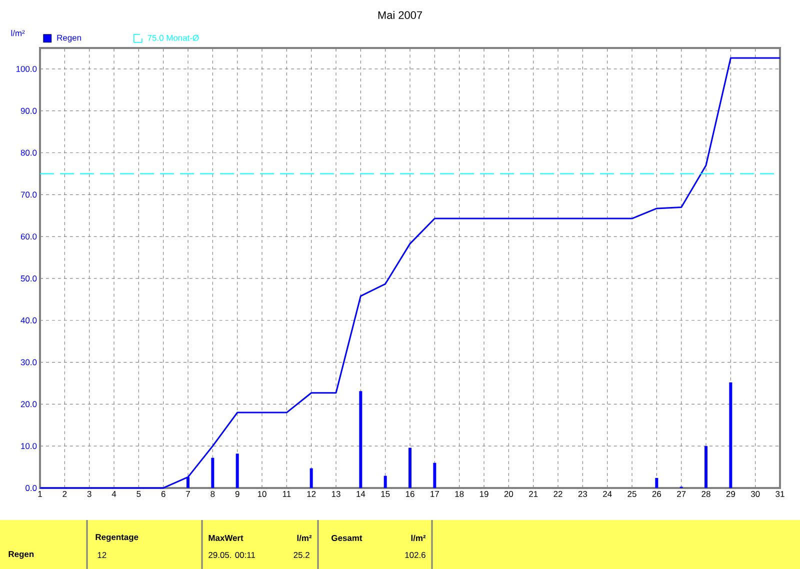  What do you see at coordinates (69, 38) in the screenshot?
I see `legend-label: Regen` at bounding box center [69, 38].